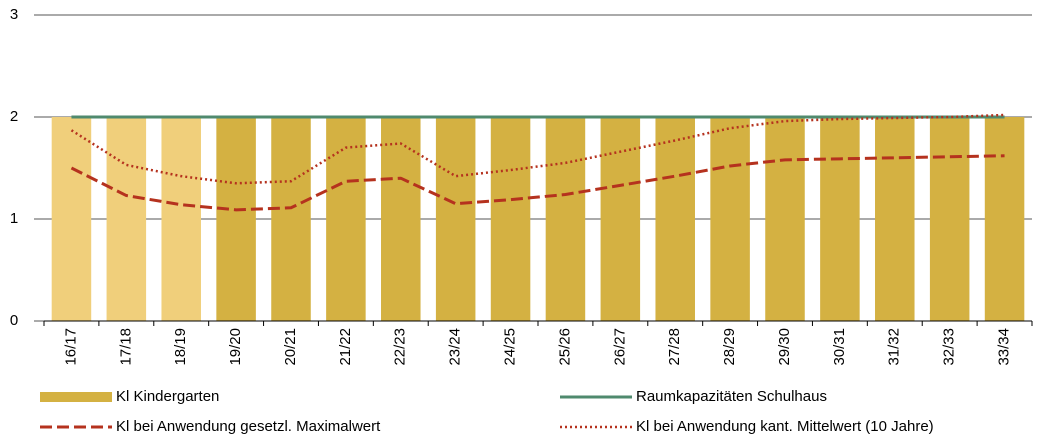 This screenshot has height=436, width=1047. What do you see at coordinates (290, 347) in the screenshot?
I see `x-tick-label: 20/21` at bounding box center [290, 347].